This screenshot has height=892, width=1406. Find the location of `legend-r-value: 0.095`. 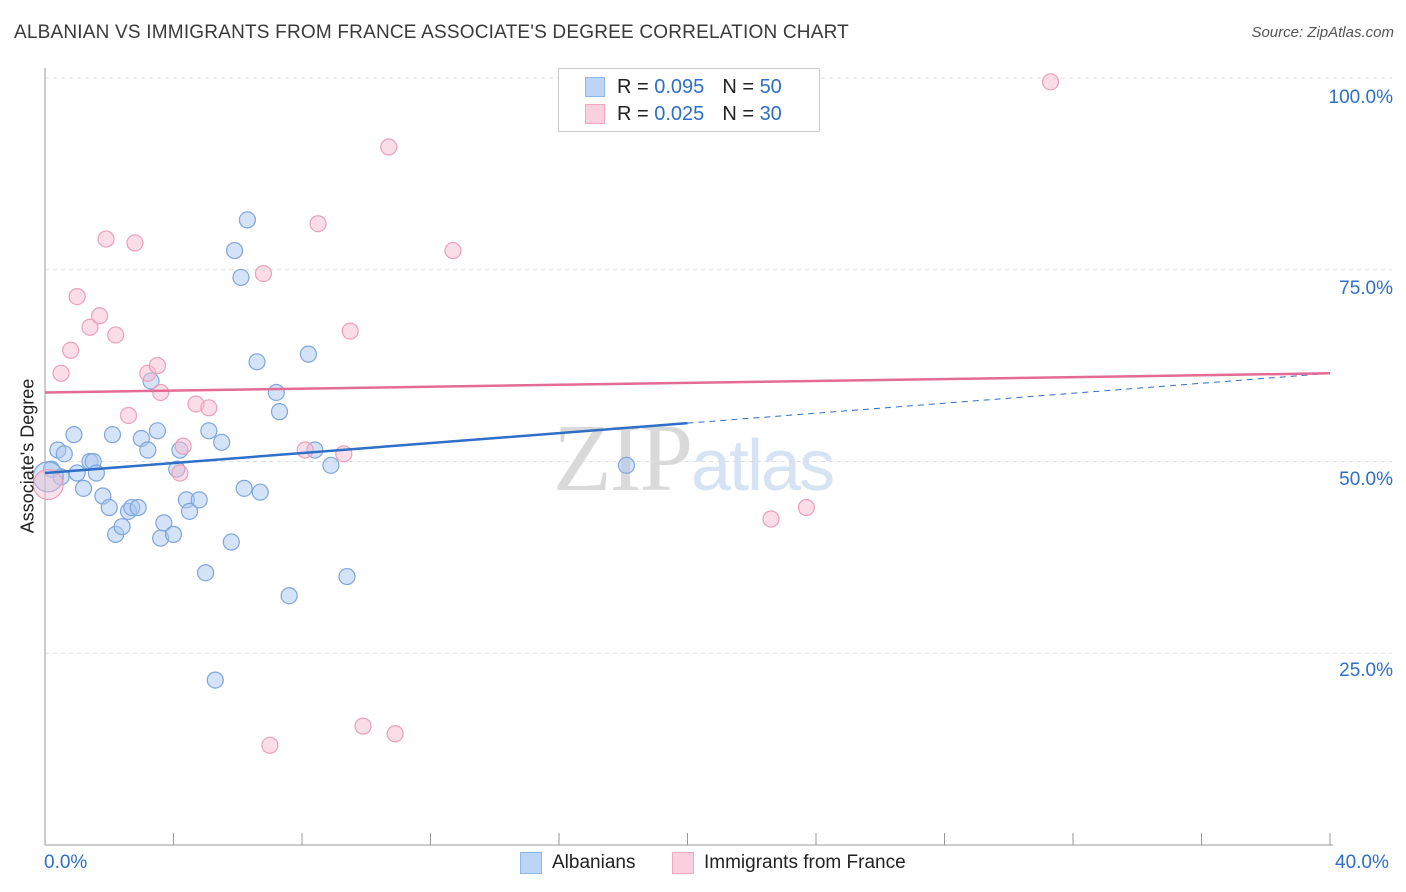

legend-r-value: 0.095 is located at coordinates (679, 86).